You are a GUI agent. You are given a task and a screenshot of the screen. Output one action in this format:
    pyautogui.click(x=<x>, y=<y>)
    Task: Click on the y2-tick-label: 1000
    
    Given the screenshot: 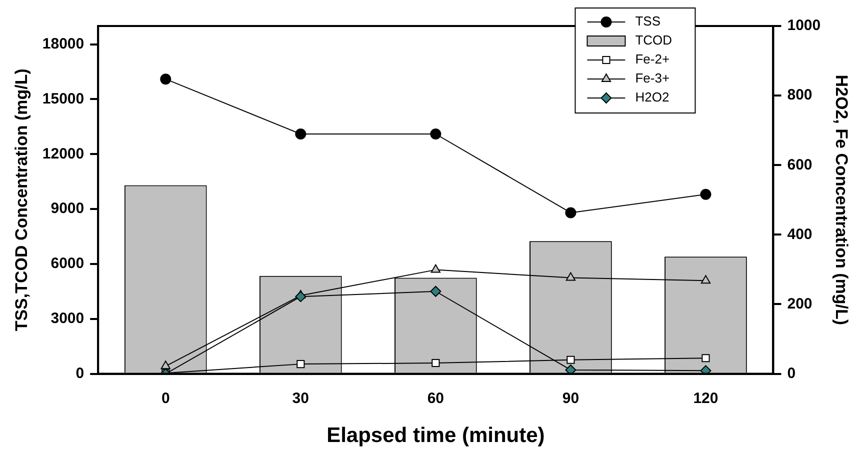 What is the action you would take?
    pyautogui.click(x=804, y=25)
    